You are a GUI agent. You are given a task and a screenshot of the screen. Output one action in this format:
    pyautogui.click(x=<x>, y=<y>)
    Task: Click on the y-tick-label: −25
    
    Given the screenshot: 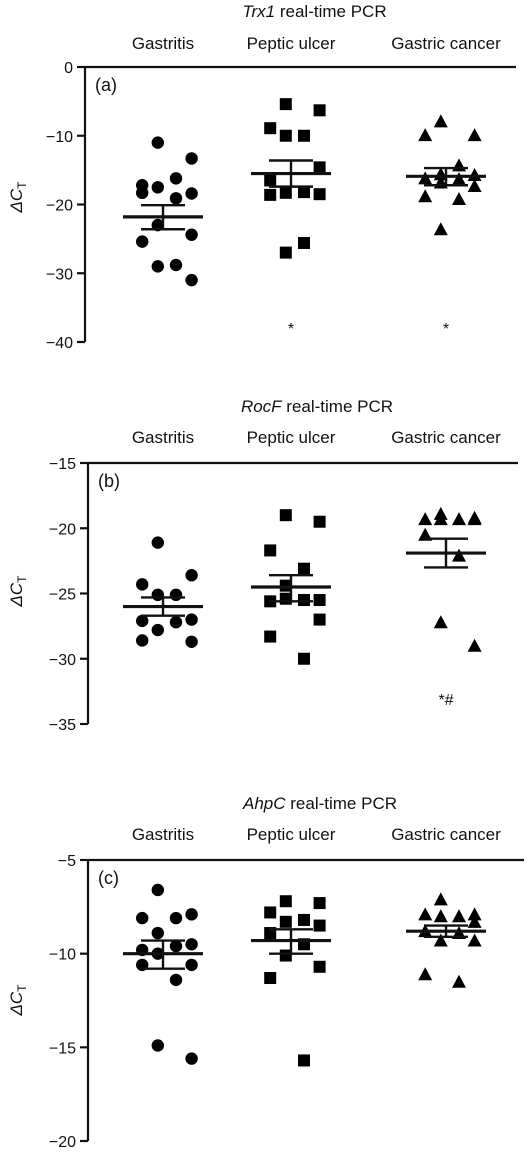 What is the action you would take?
    pyautogui.click(x=62, y=595)
    